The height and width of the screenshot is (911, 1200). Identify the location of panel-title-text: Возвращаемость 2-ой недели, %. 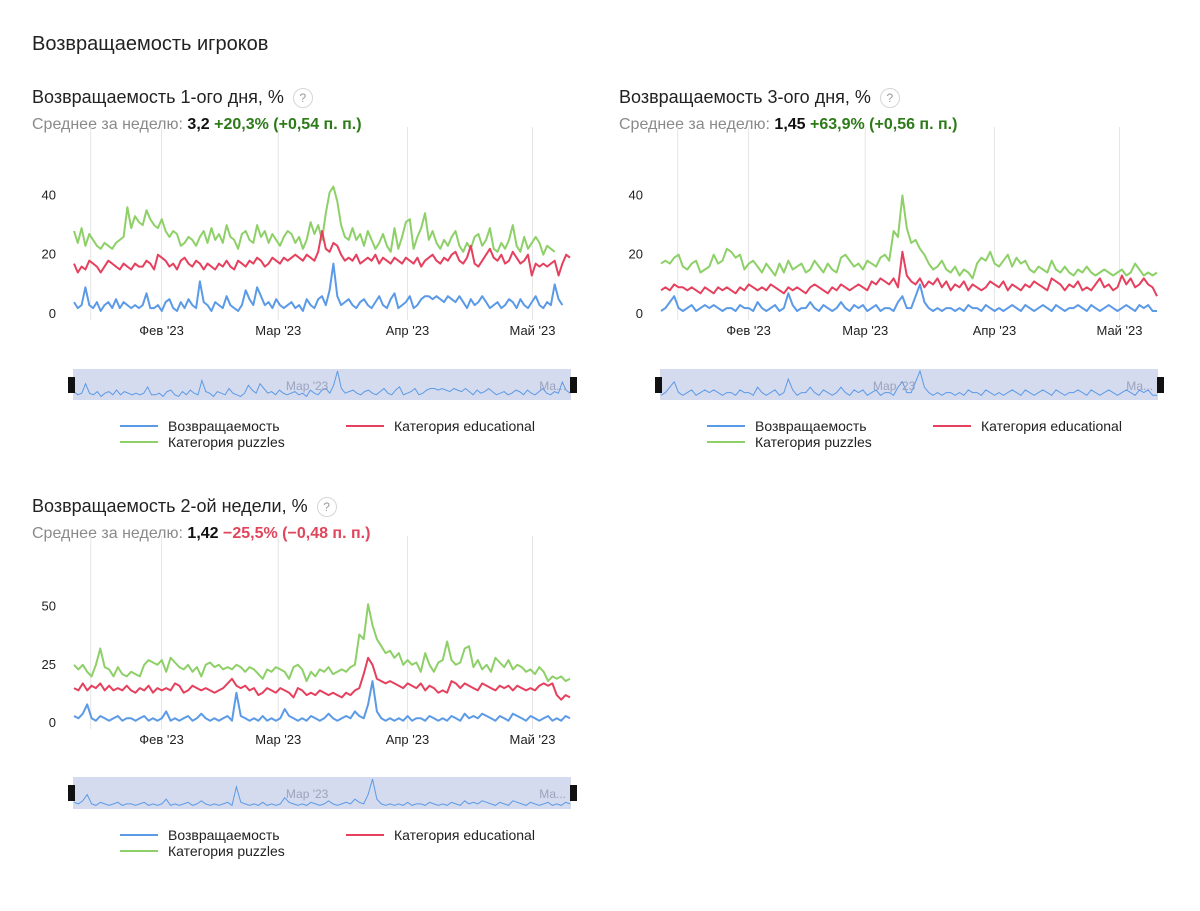
(170, 506).